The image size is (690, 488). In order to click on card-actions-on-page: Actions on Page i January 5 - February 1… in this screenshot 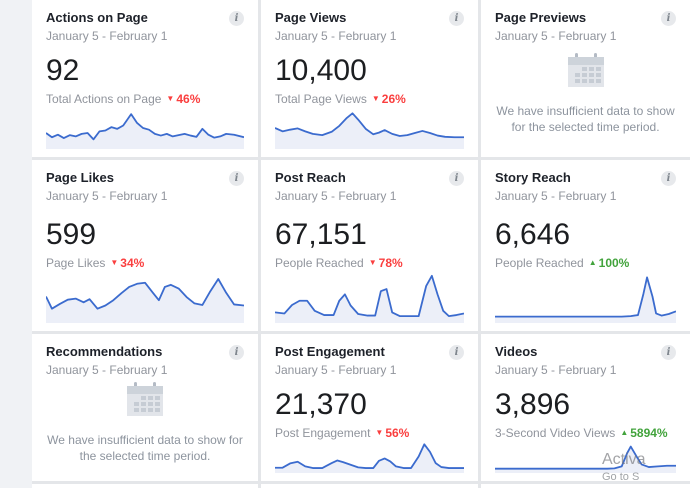, I will do `click(145, 78)`.